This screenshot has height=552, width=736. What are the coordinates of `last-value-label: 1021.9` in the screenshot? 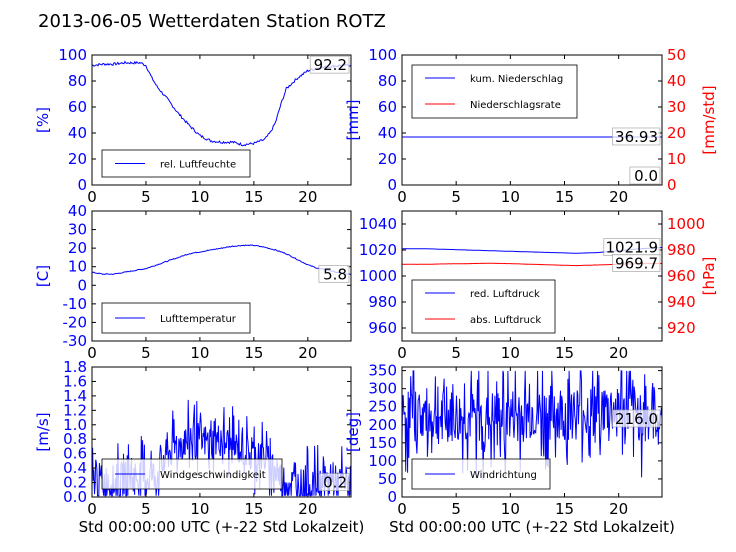 It's located at (632, 248).